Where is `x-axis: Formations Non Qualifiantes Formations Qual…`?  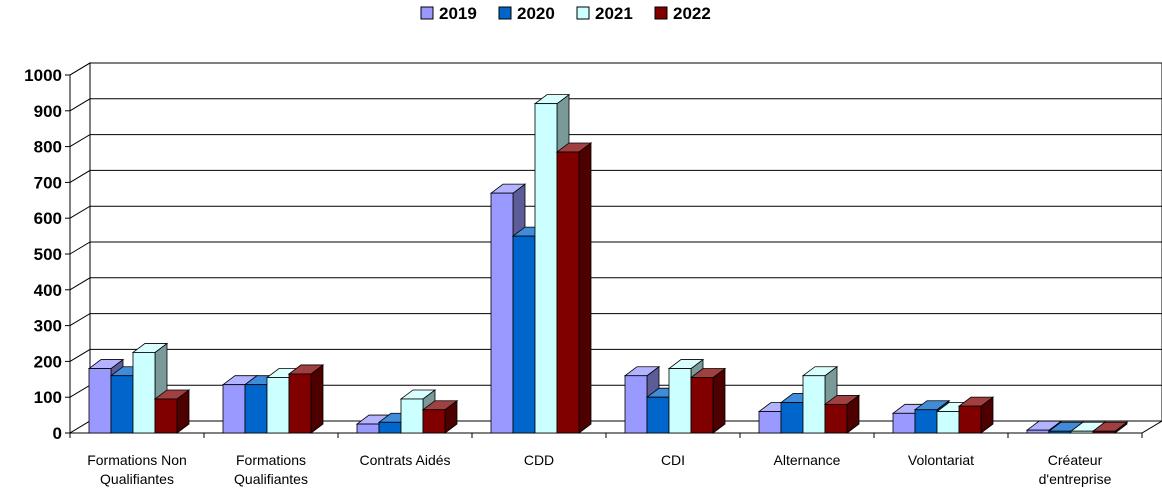 x-axis: Formations Non Qualifiantes Formations Qual… is located at coordinates (606, 460).